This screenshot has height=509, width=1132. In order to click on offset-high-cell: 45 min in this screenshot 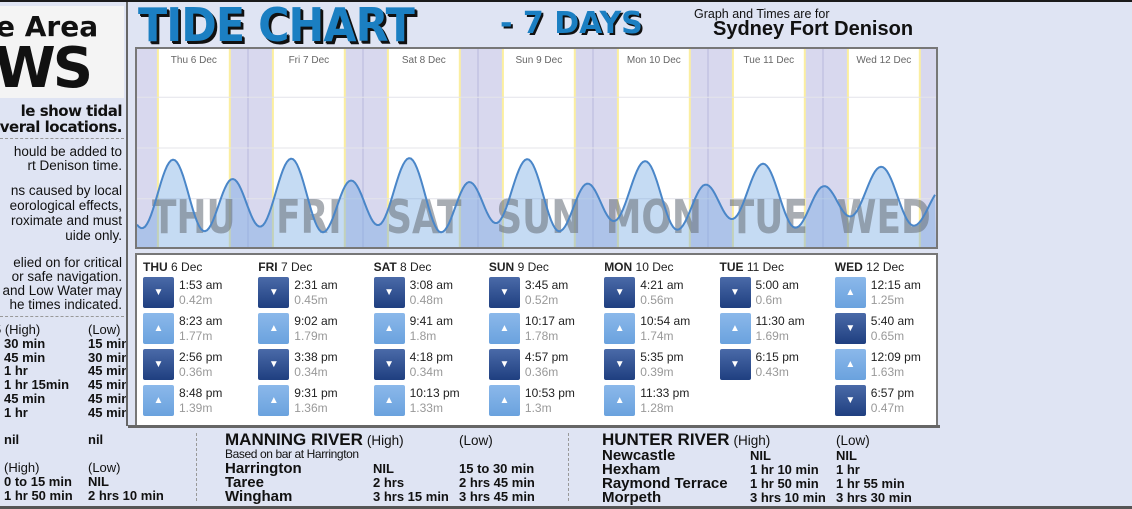, I will do `click(25, 357)`.